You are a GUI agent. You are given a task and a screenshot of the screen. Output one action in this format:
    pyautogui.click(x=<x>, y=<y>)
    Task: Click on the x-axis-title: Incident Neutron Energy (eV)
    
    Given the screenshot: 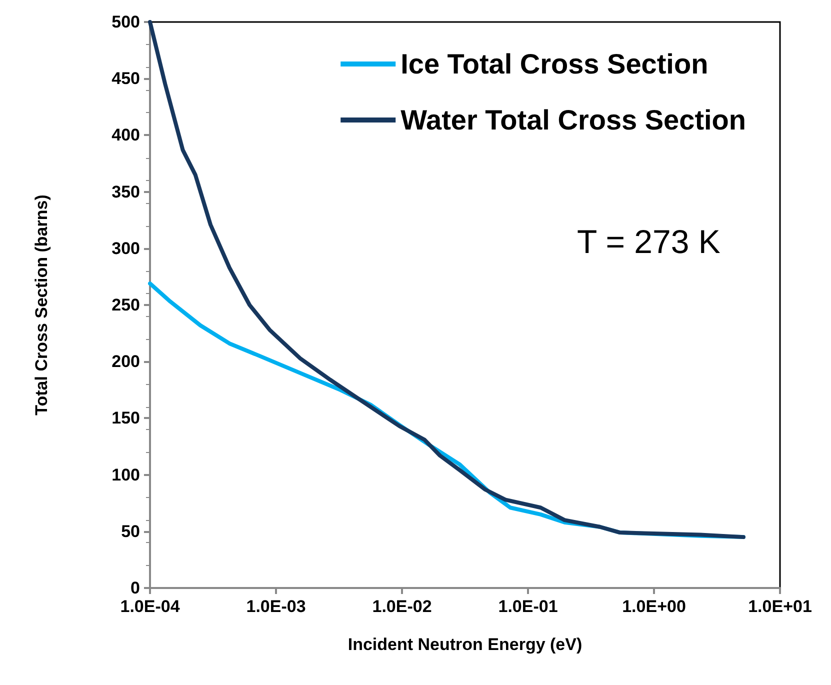 What is the action you would take?
    pyautogui.click(x=465, y=644)
    